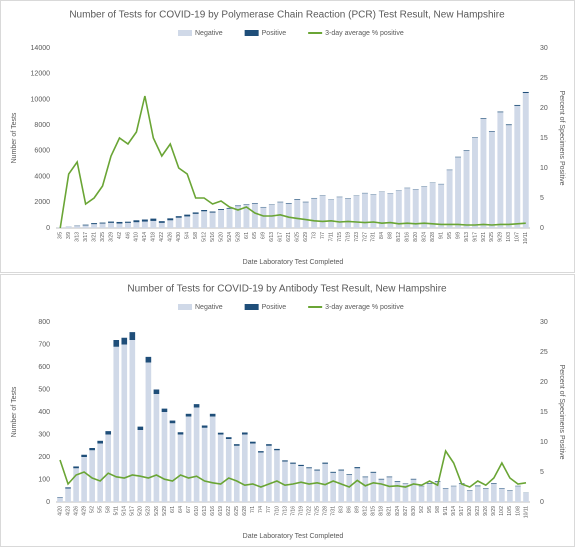  What do you see at coordinates (14, 137) in the screenshot?
I see `y-axis-title: Number of Tests` at bounding box center [14, 137].